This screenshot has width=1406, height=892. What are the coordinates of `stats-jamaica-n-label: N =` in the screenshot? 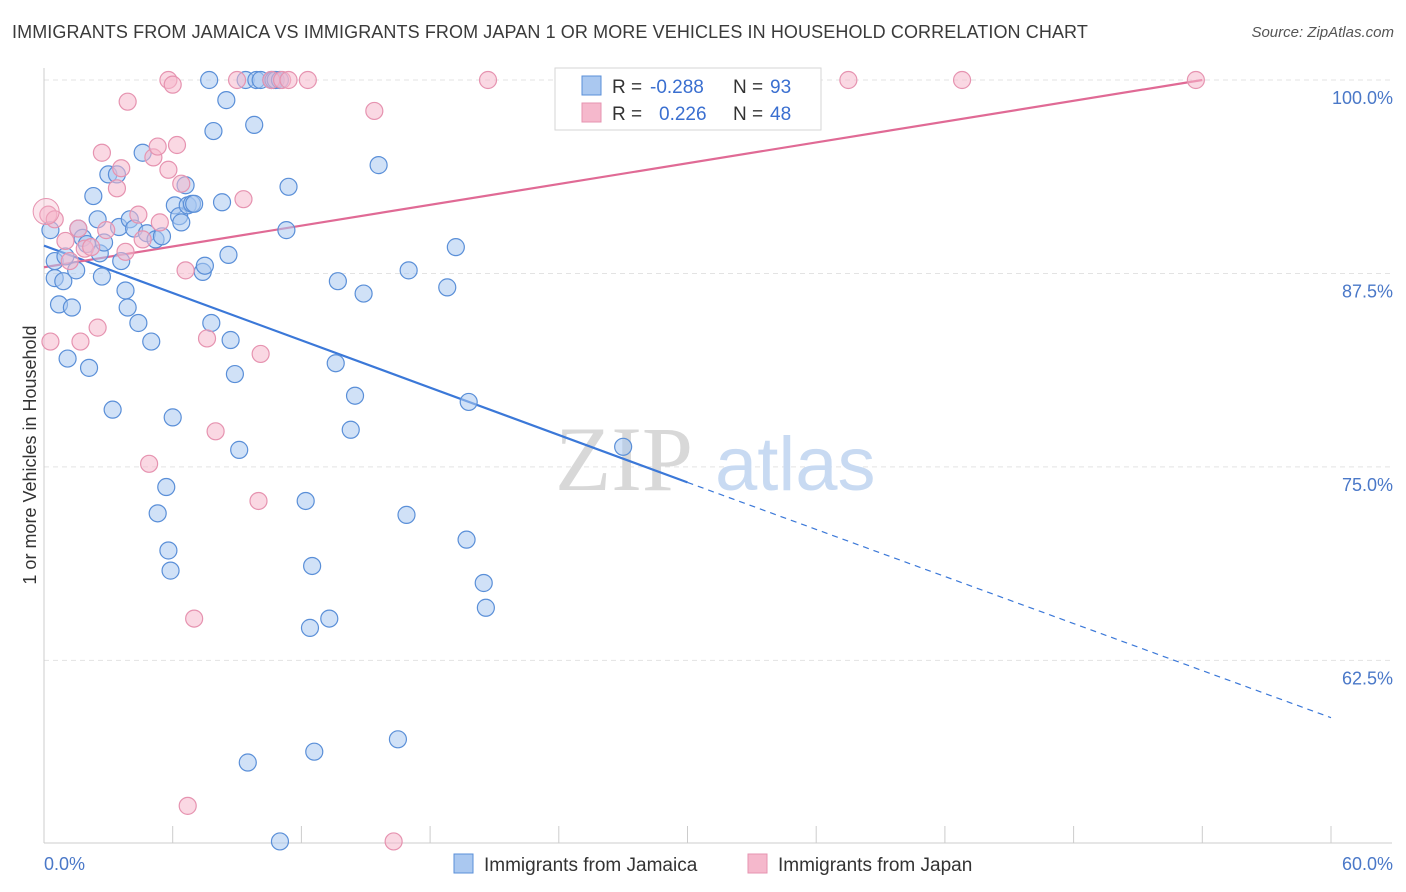 It's located at (748, 87).